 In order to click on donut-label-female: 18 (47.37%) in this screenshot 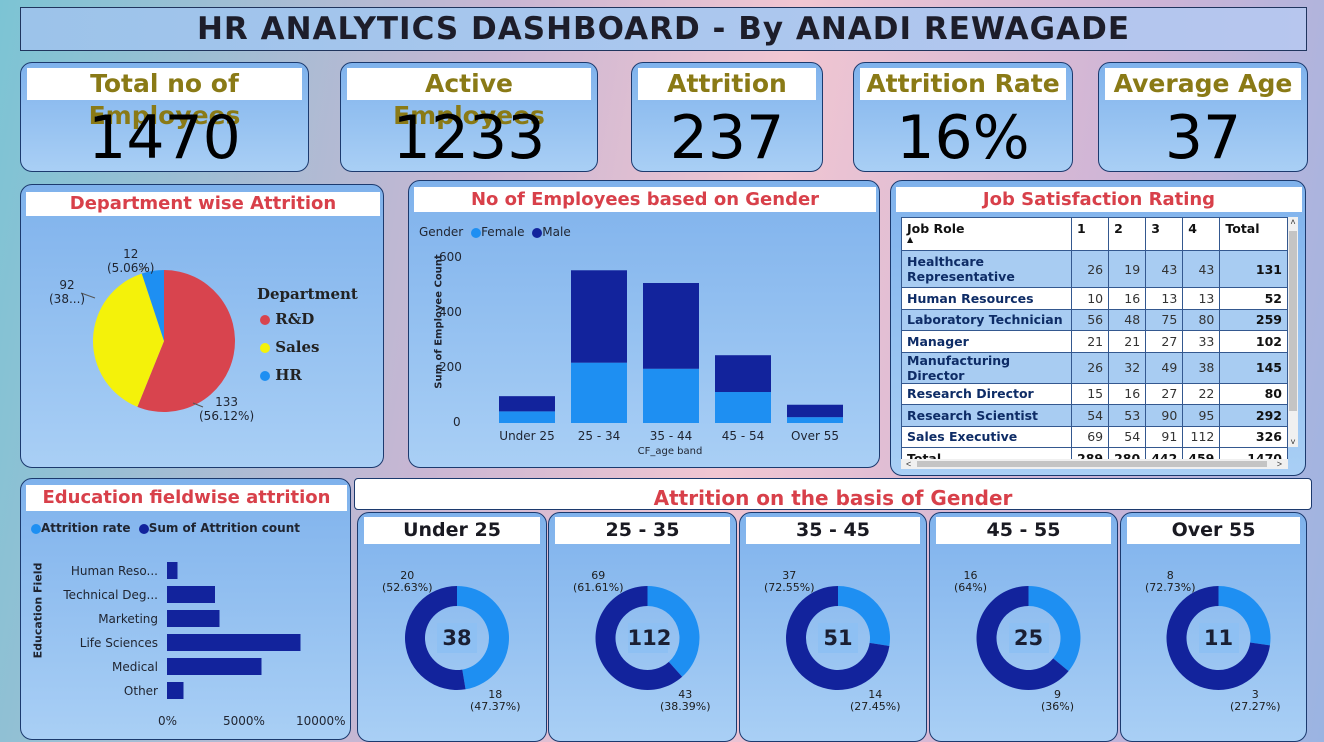, I will do `click(495, 700)`.